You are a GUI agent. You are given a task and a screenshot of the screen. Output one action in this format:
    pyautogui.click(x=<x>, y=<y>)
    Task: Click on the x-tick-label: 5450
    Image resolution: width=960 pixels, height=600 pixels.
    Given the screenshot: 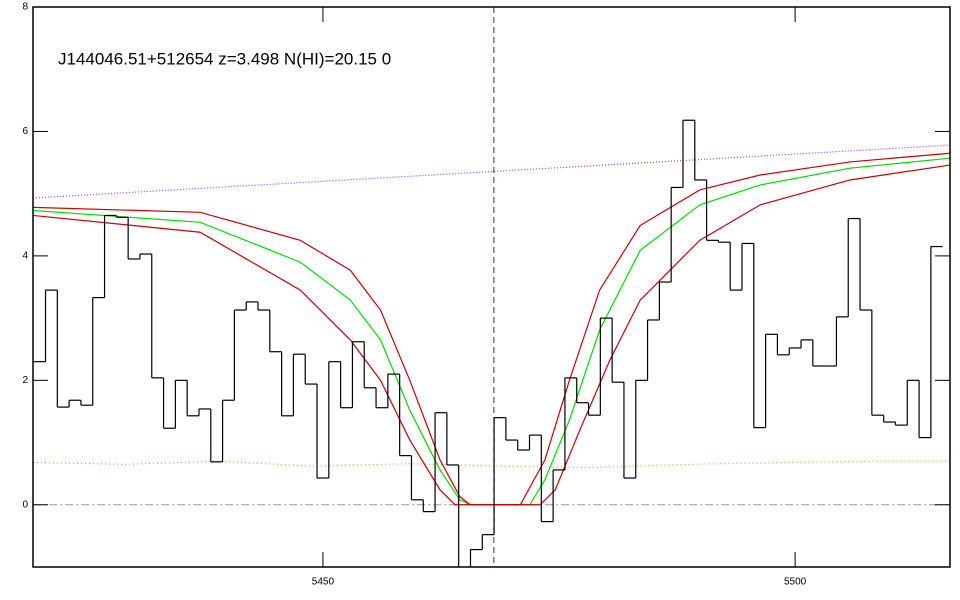 What is the action you would take?
    pyautogui.click(x=323, y=582)
    